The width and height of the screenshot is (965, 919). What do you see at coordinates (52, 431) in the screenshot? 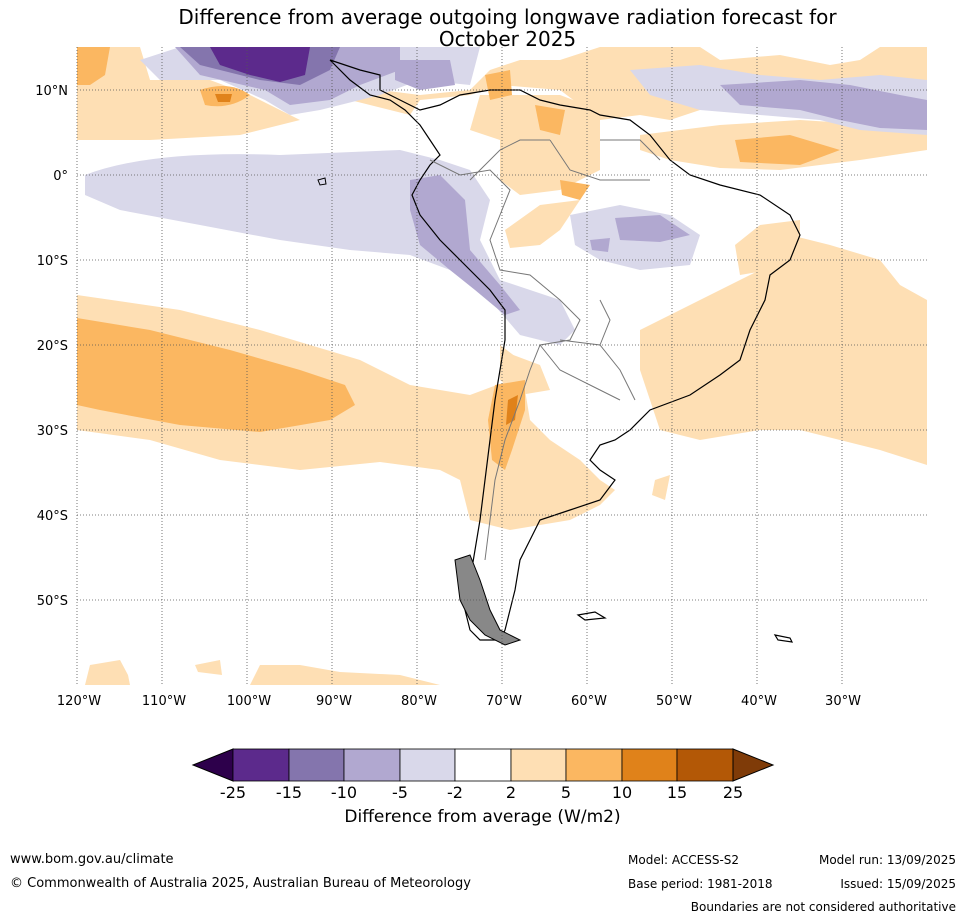
I see `lat-label: 30°S` at bounding box center [52, 431].